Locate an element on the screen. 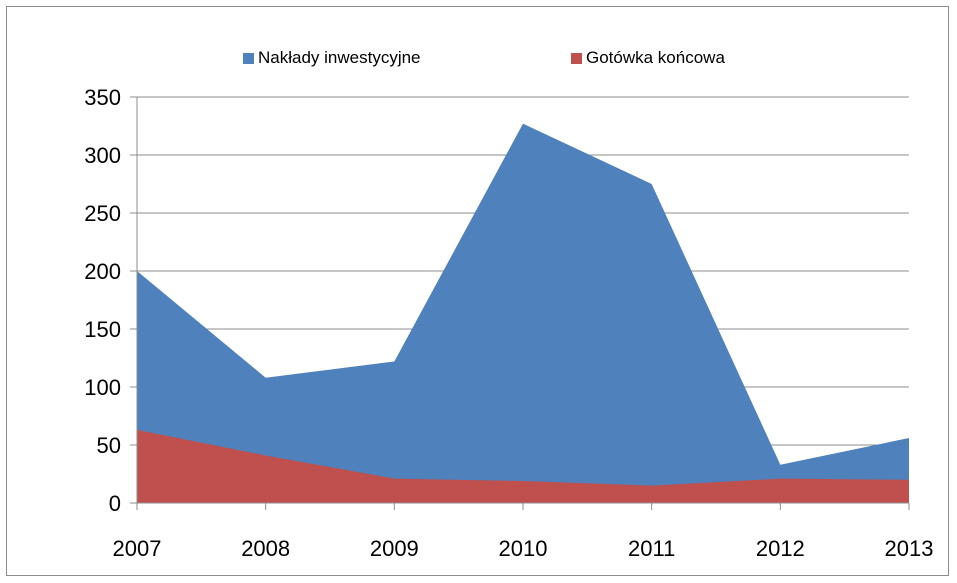 The height and width of the screenshot is (583, 957). legend-item-series-1: Nakłady inwestycyjne is located at coordinates (332, 58).